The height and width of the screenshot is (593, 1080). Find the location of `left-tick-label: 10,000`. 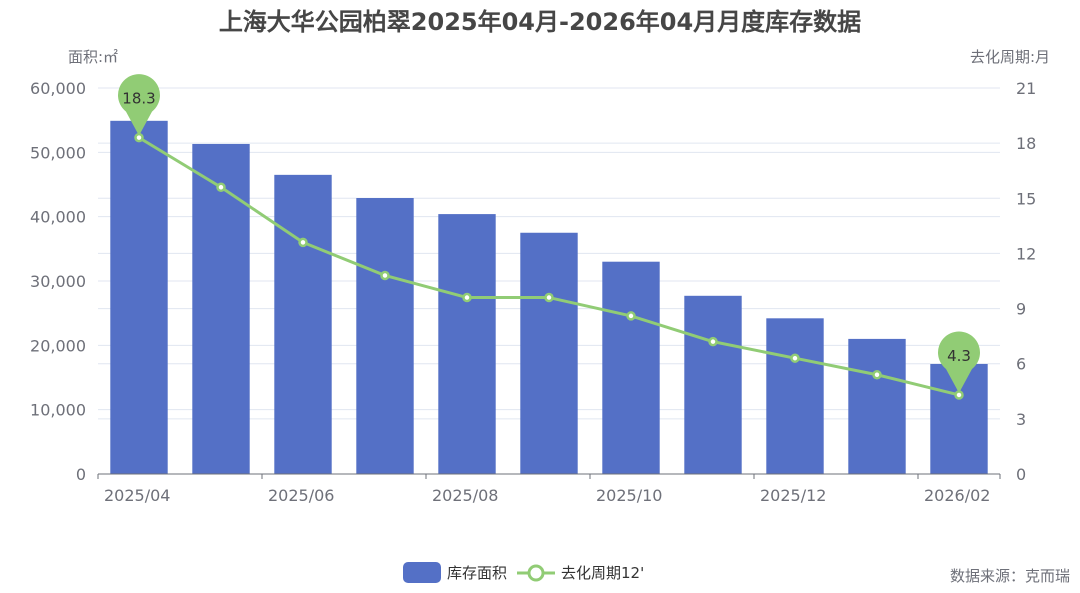

left-tick-label: 10,000 is located at coordinates (58, 410).